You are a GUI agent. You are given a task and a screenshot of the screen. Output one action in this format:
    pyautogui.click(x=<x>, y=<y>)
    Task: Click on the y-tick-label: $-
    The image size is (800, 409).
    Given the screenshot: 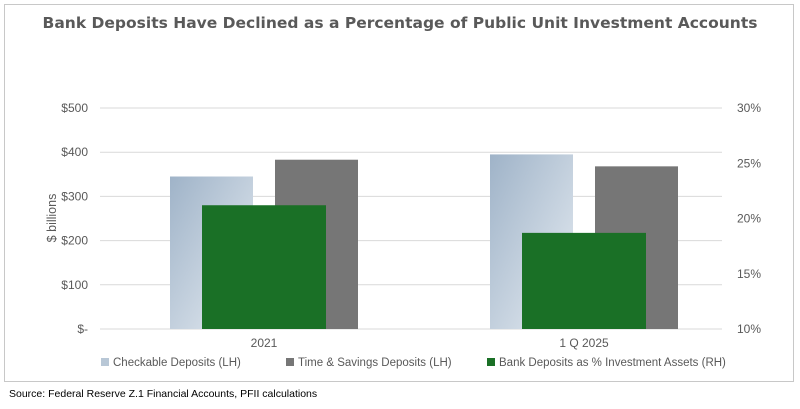 What is the action you would take?
    pyautogui.click(x=82, y=329)
    